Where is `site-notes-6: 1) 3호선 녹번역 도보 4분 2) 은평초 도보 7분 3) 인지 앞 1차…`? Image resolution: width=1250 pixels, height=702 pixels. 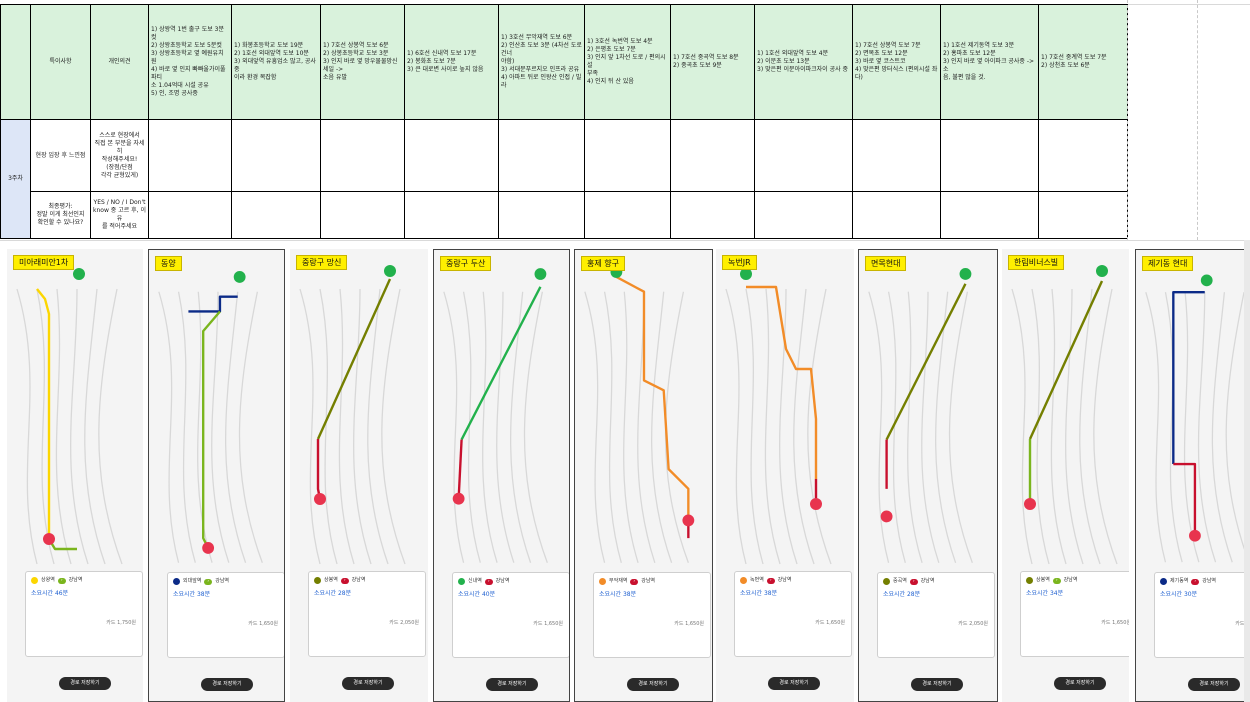
site-notes-6: 1) 3호선 녹번역 도보 4분 2) 은평초 도보 7분 3) 인지 앞 1차… is located at coordinates (627, 62).